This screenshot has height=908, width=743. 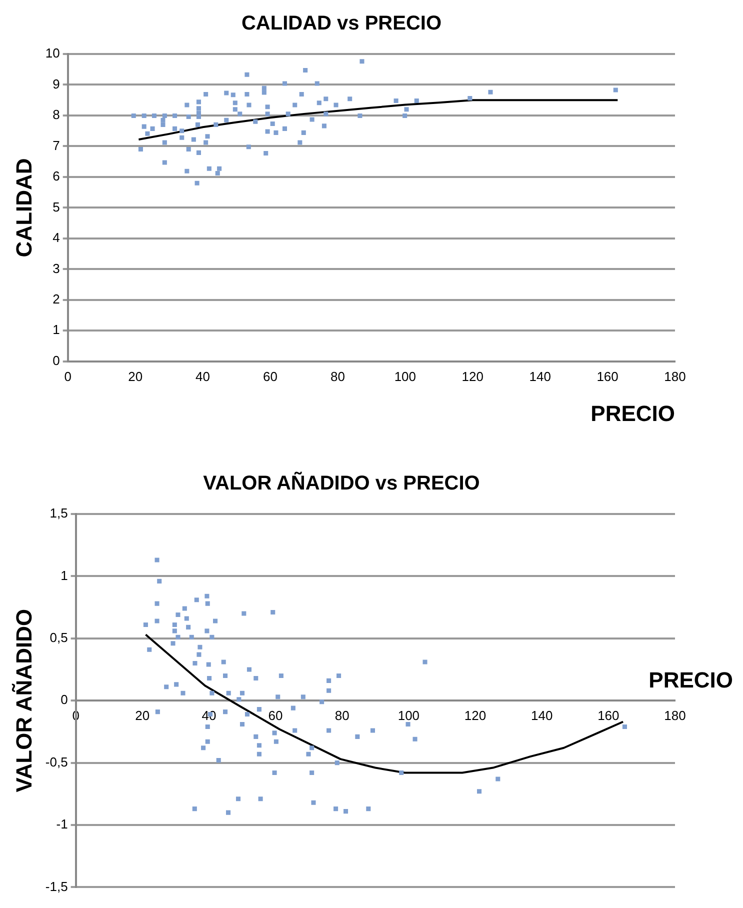 I want to click on y-tick-label: 7, so click(x=56, y=145).